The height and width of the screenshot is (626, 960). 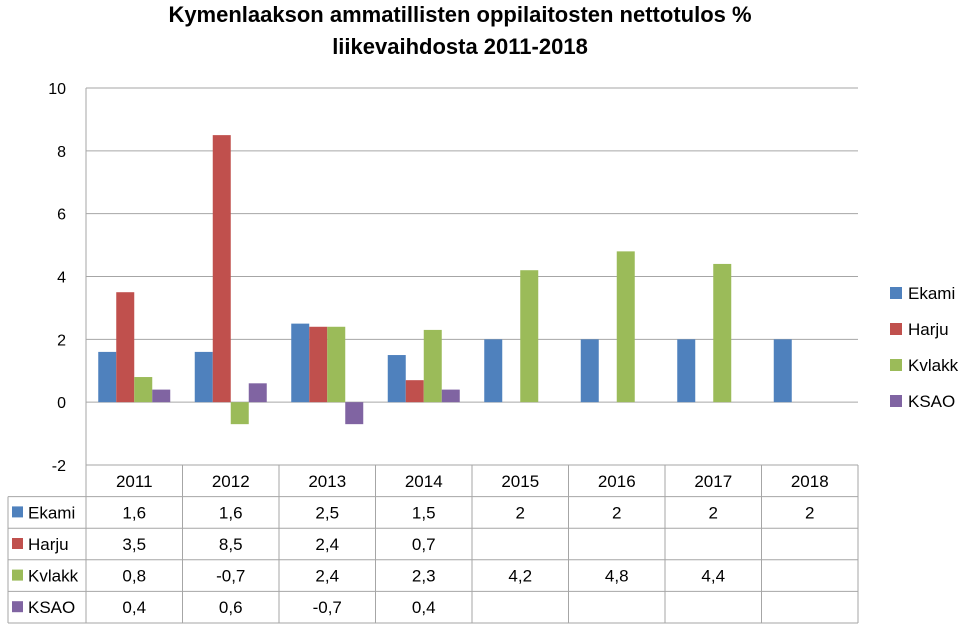 What do you see at coordinates (161, 396) in the screenshot?
I see `bar-ksao-2011` at bounding box center [161, 396].